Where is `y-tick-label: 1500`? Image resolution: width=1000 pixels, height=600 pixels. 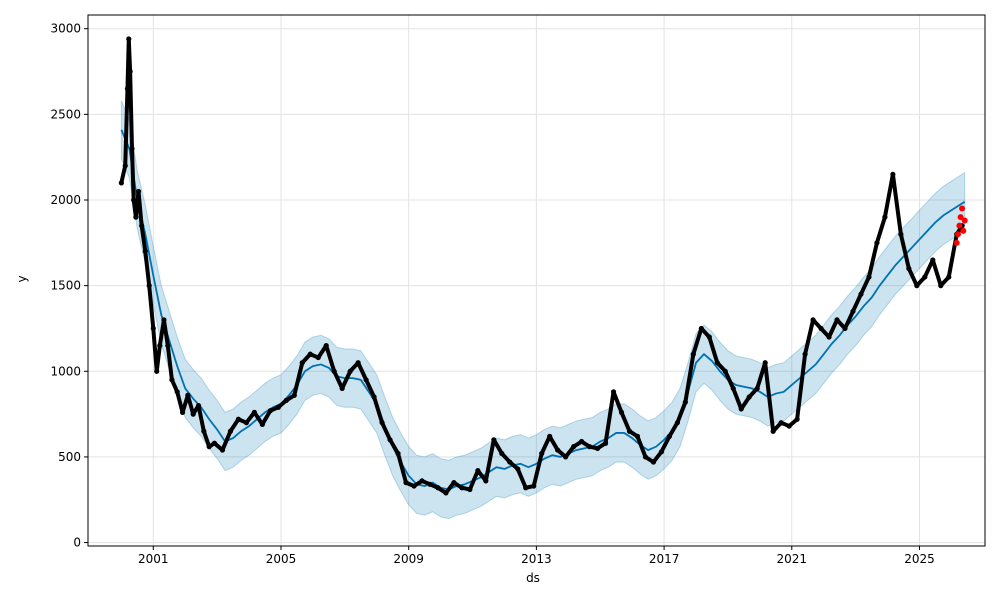 y-tick-label: 1500 is located at coordinates (65, 286).